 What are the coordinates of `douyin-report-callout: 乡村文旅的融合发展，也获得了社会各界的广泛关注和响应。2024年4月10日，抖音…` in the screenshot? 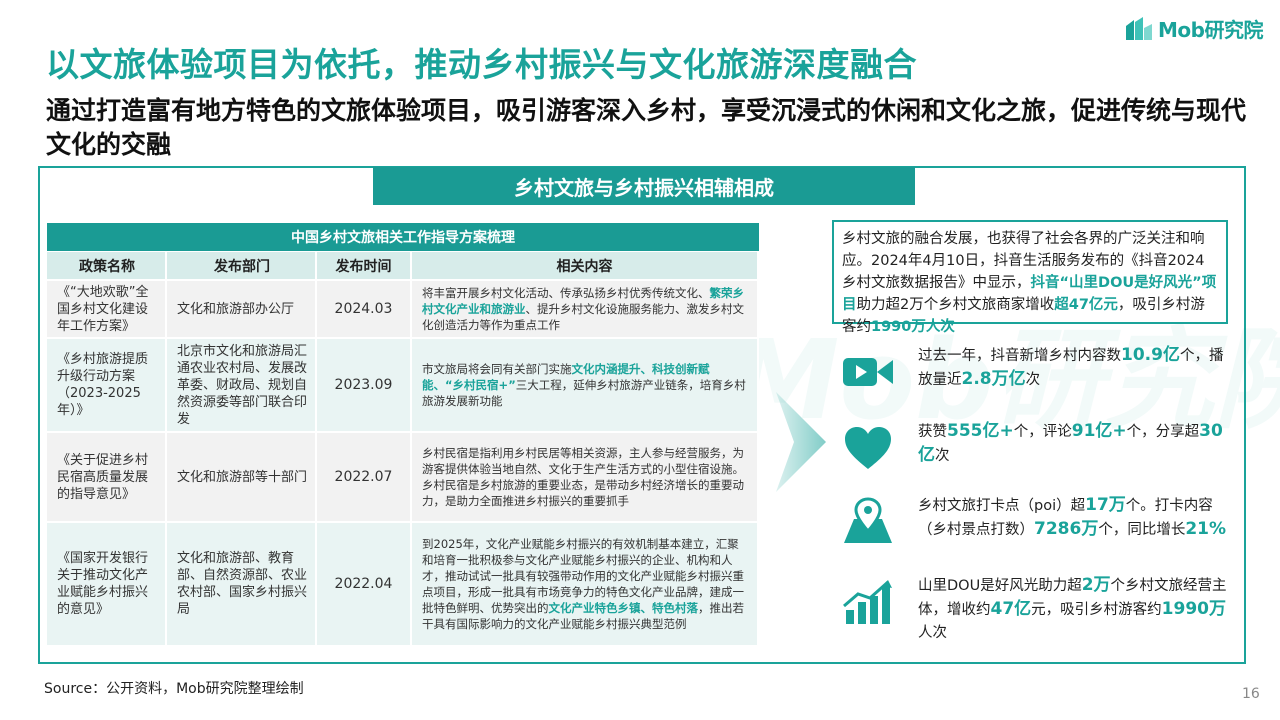 It's located at (1030, 277).